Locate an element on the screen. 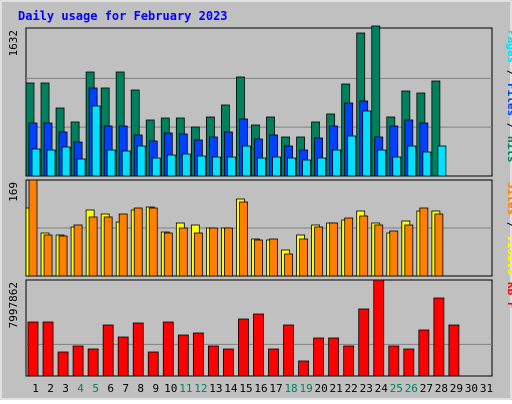 This screenshot has height=404, width=512. x-tick-label: 22 is located at coordinates (351, 388).